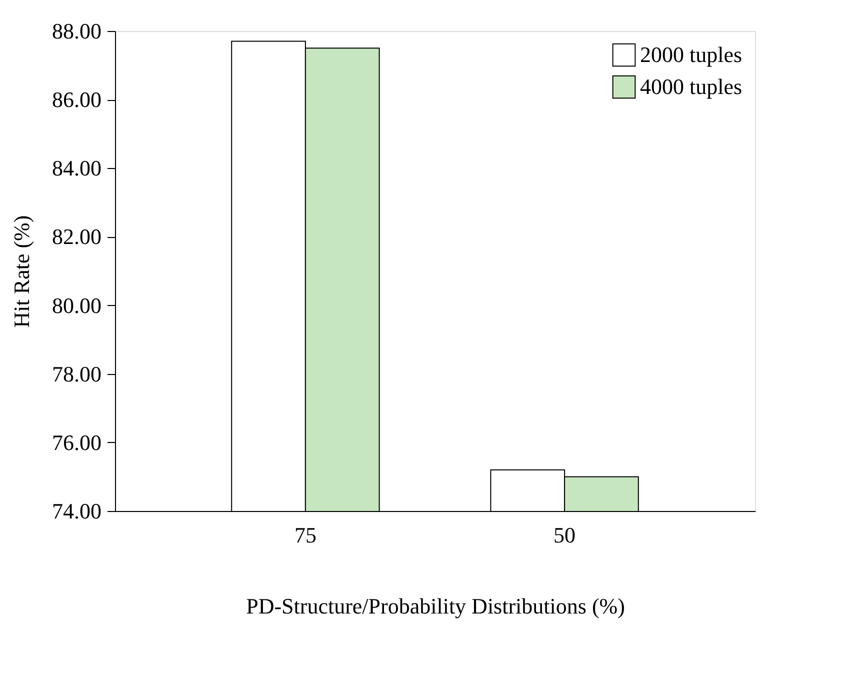 The image size is (856, 677). Describe the element at coordinates (77, 237) in the screenshot. I see `y-tick-label: 82.00` at that location.